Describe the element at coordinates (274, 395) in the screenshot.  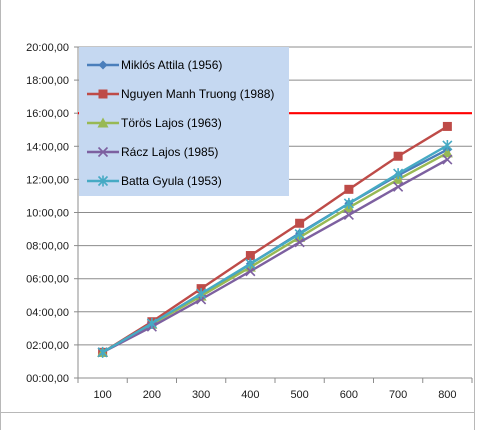
I see `x-axis-tick-labels: 100 200 300 400 500 600 700 800` at that location.